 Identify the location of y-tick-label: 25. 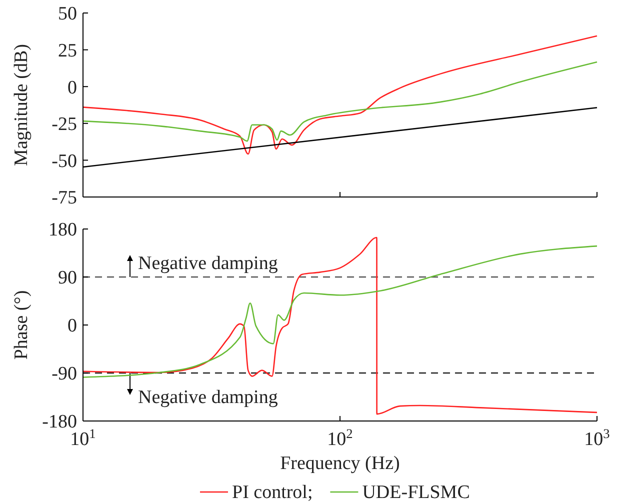
(67, 51).